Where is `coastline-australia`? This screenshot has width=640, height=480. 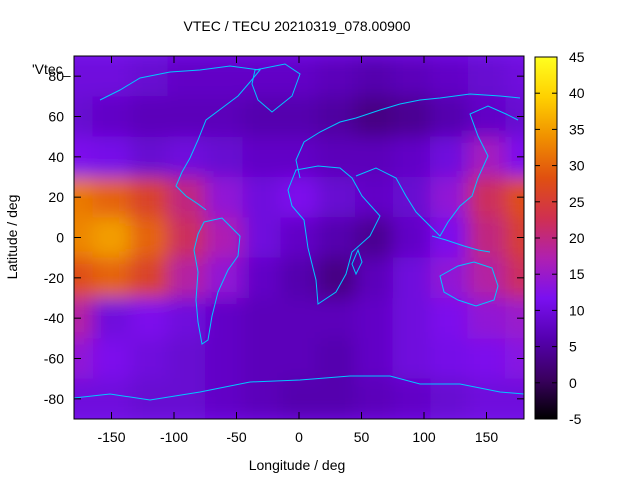 coastline-australia is located at coordinates (469, 284).